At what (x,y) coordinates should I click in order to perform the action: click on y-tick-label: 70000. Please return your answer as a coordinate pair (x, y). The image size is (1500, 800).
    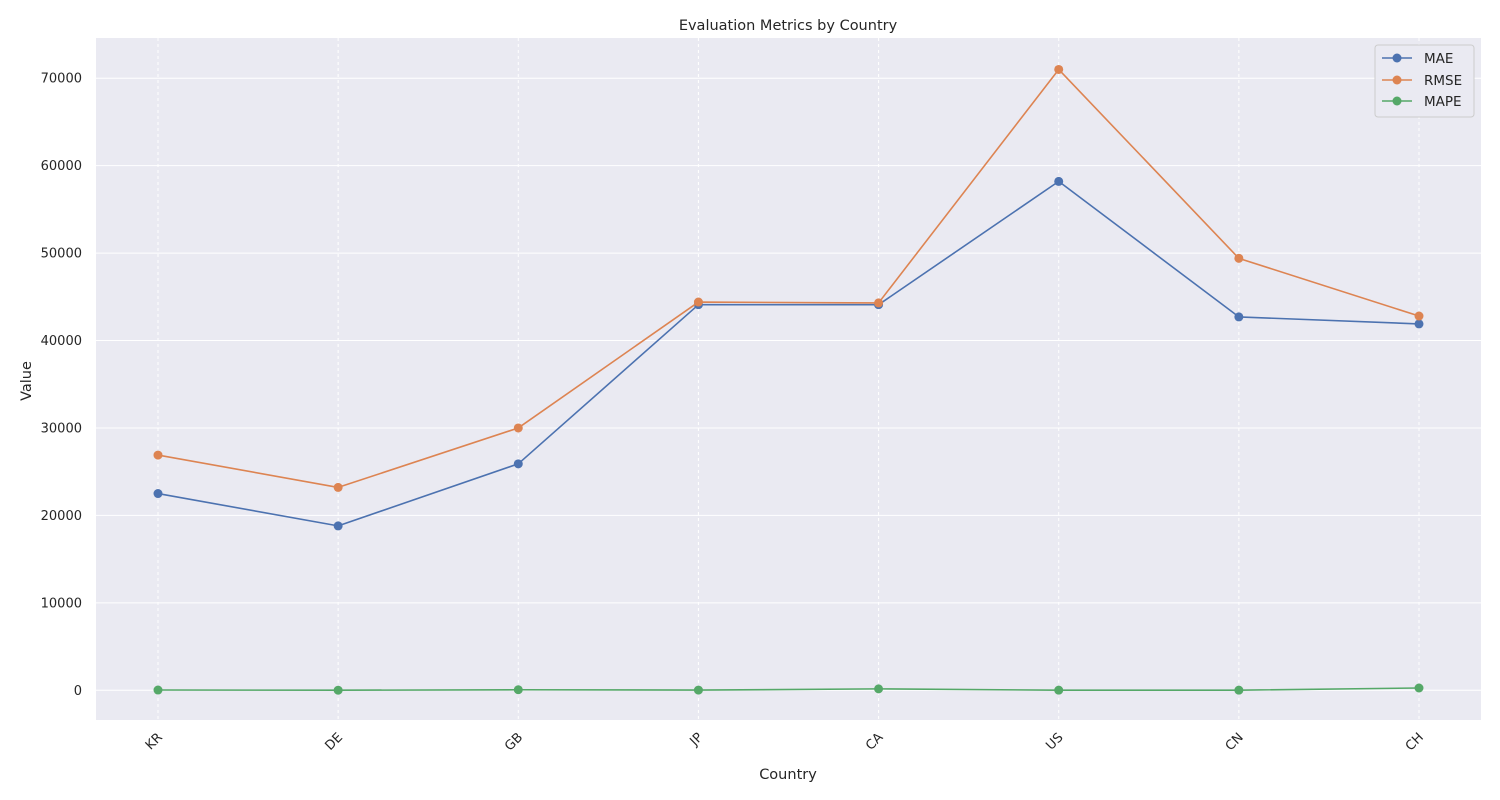
    Looking at the image, I should click on (61, 79).